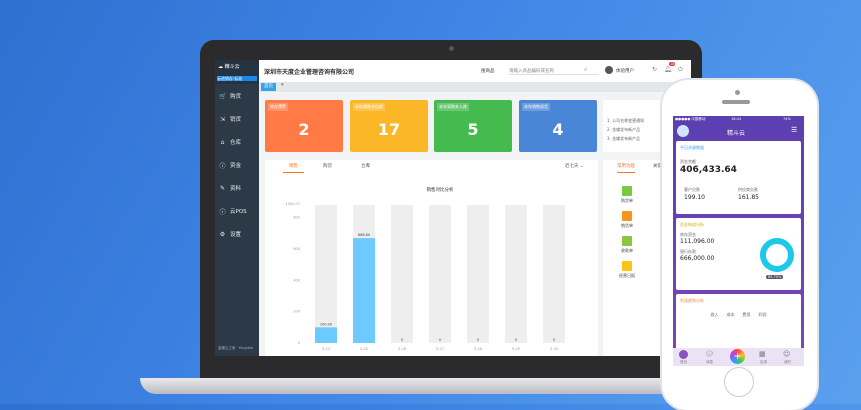 The width and height of the screenshot is (861, 410). Describe the element at coordinates (626, 120) in the screenshot. I see `notice-item: 1. 公司名称变更通知` at that location.